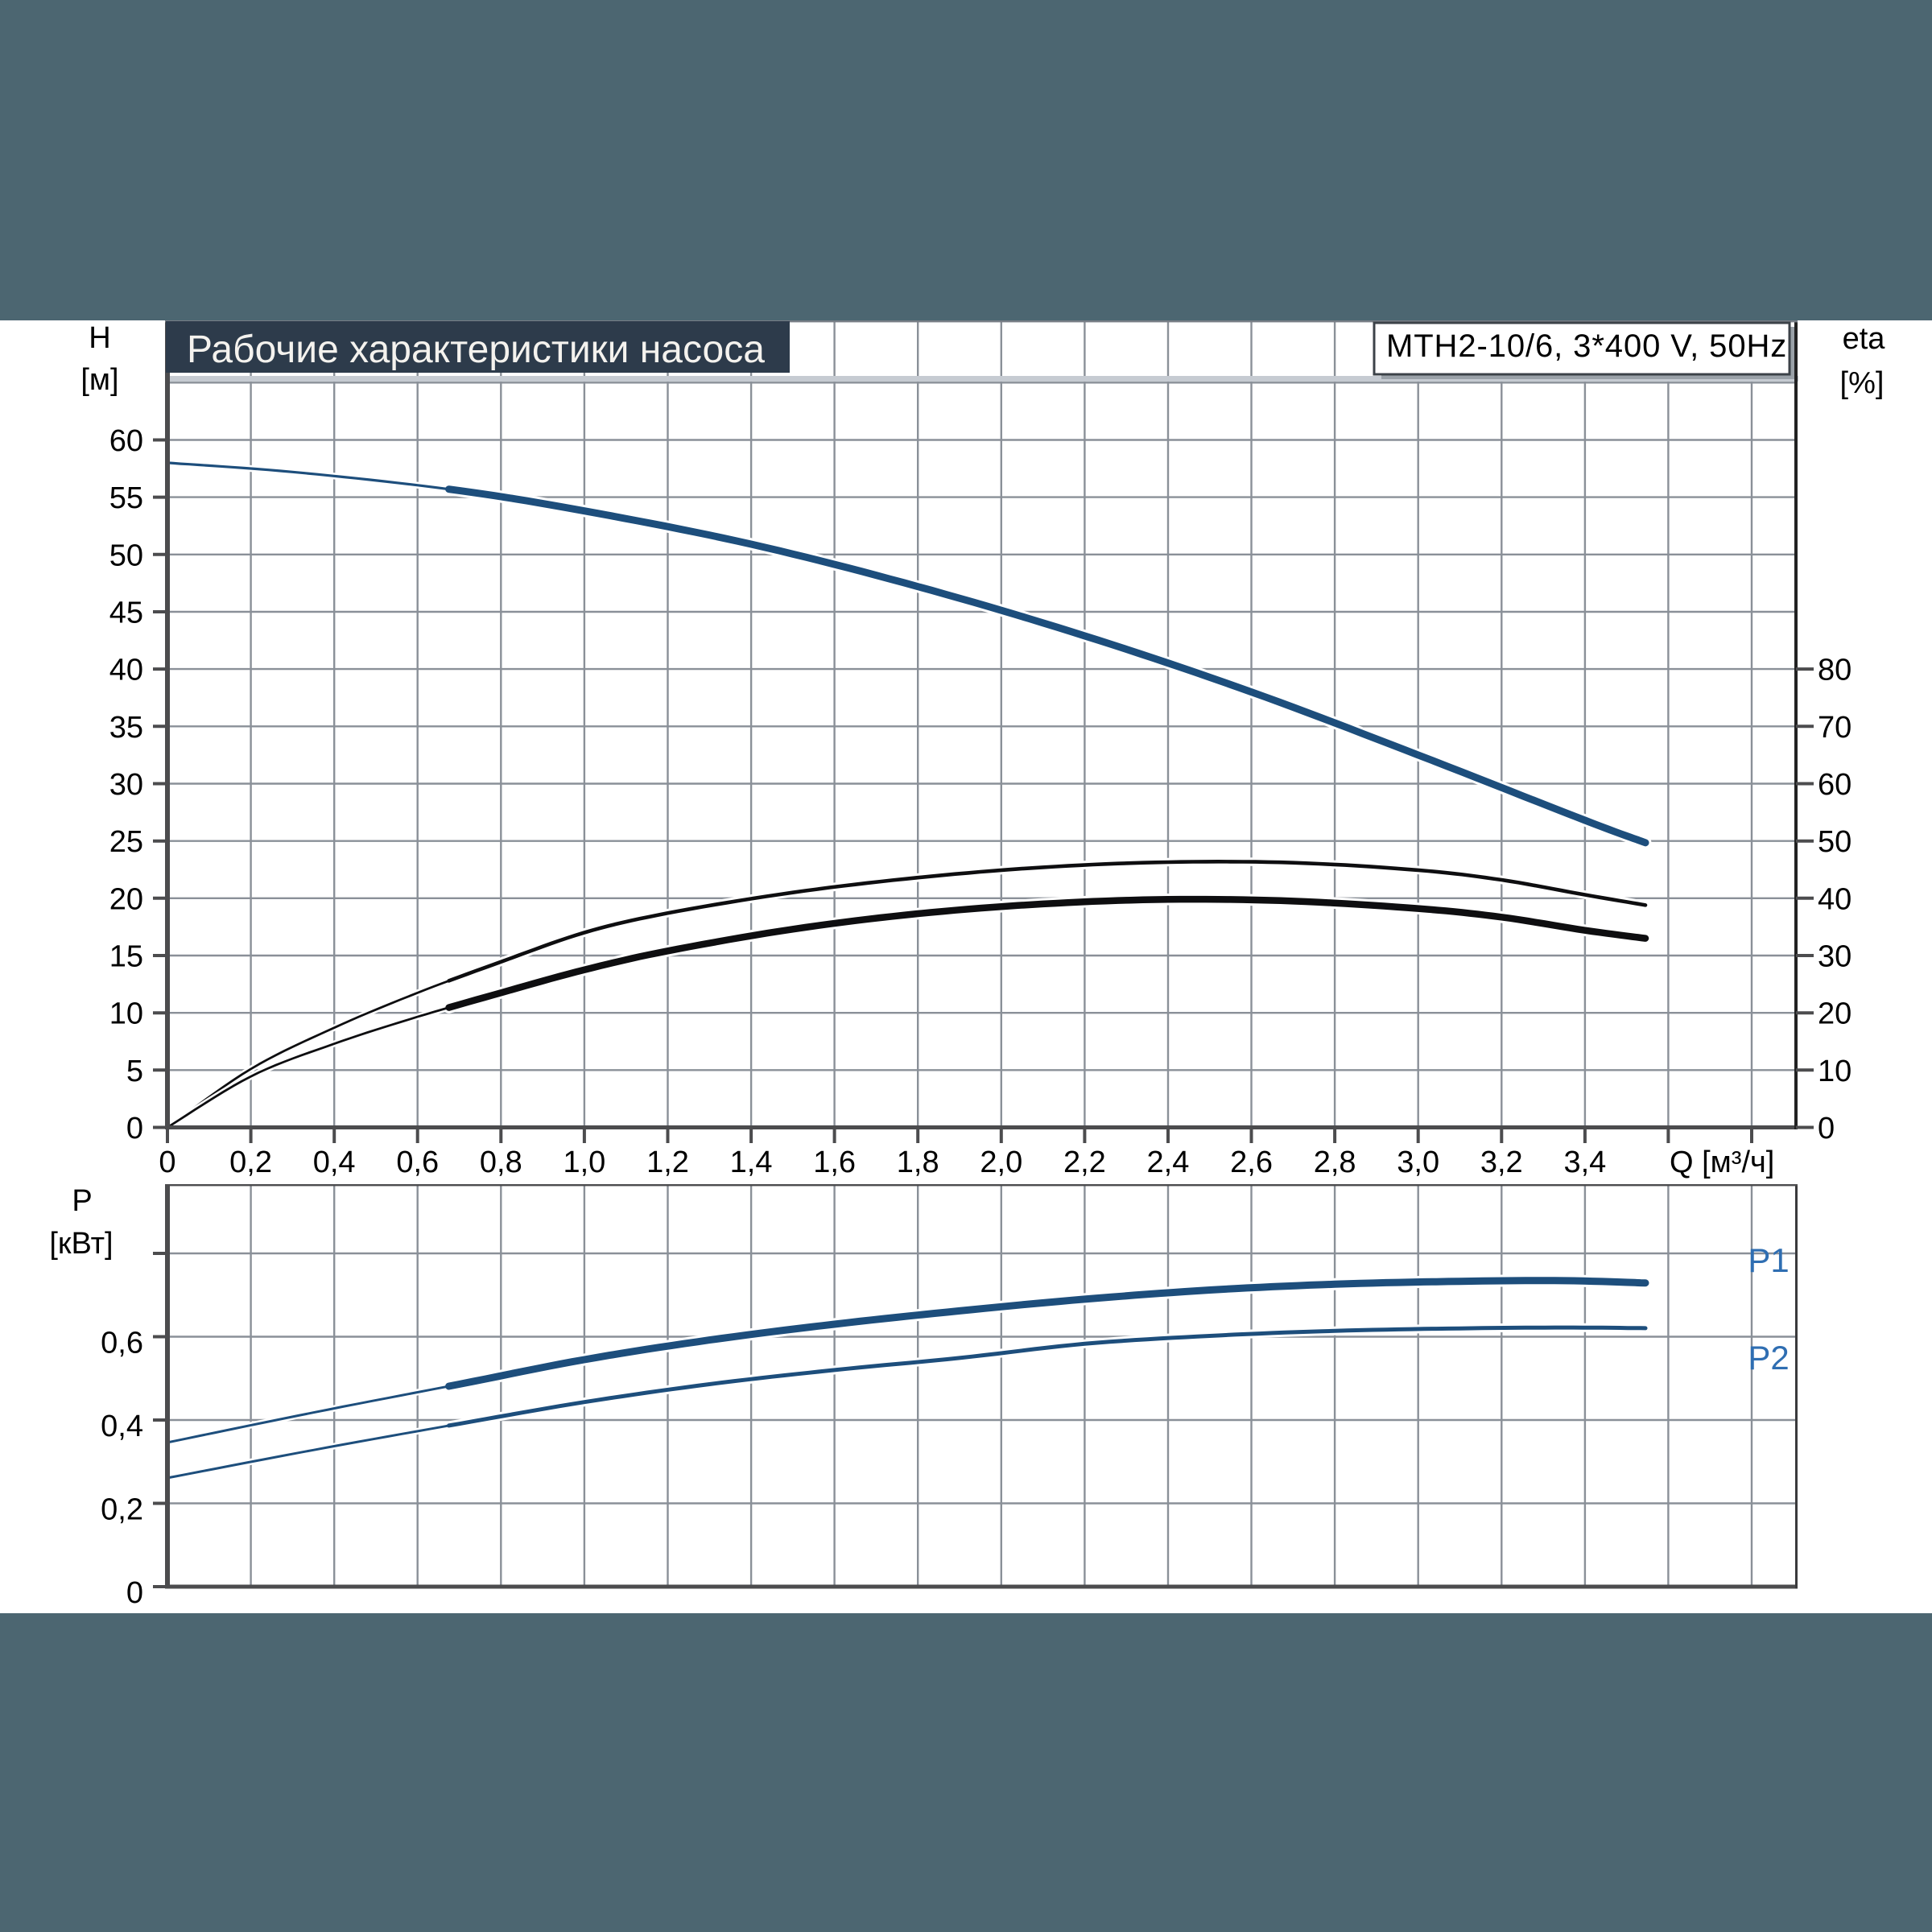 This screenshot has height=1932, width=1932. I want to click on svg-text: 2,2, so click(1084, 1162).